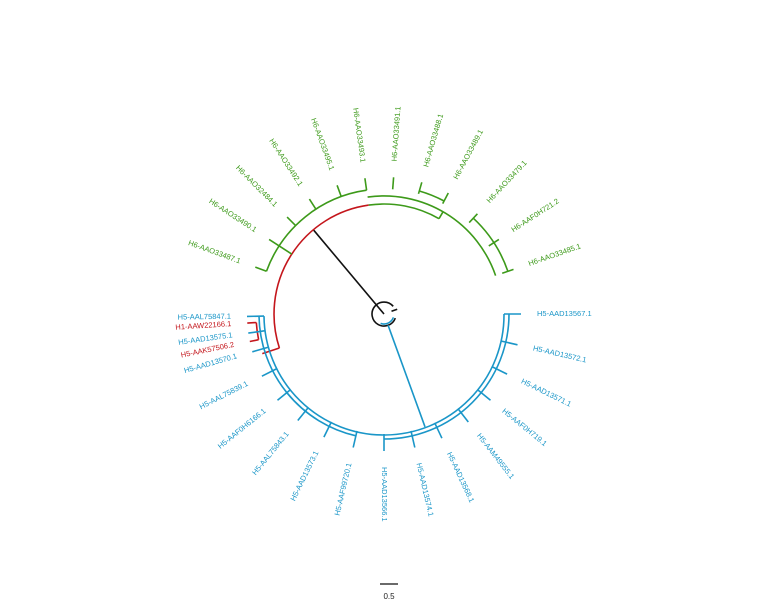 This screenshot has height=609, width=766. I want to click on leaf-label: H5-AAL75847.1, so click(205, 317).